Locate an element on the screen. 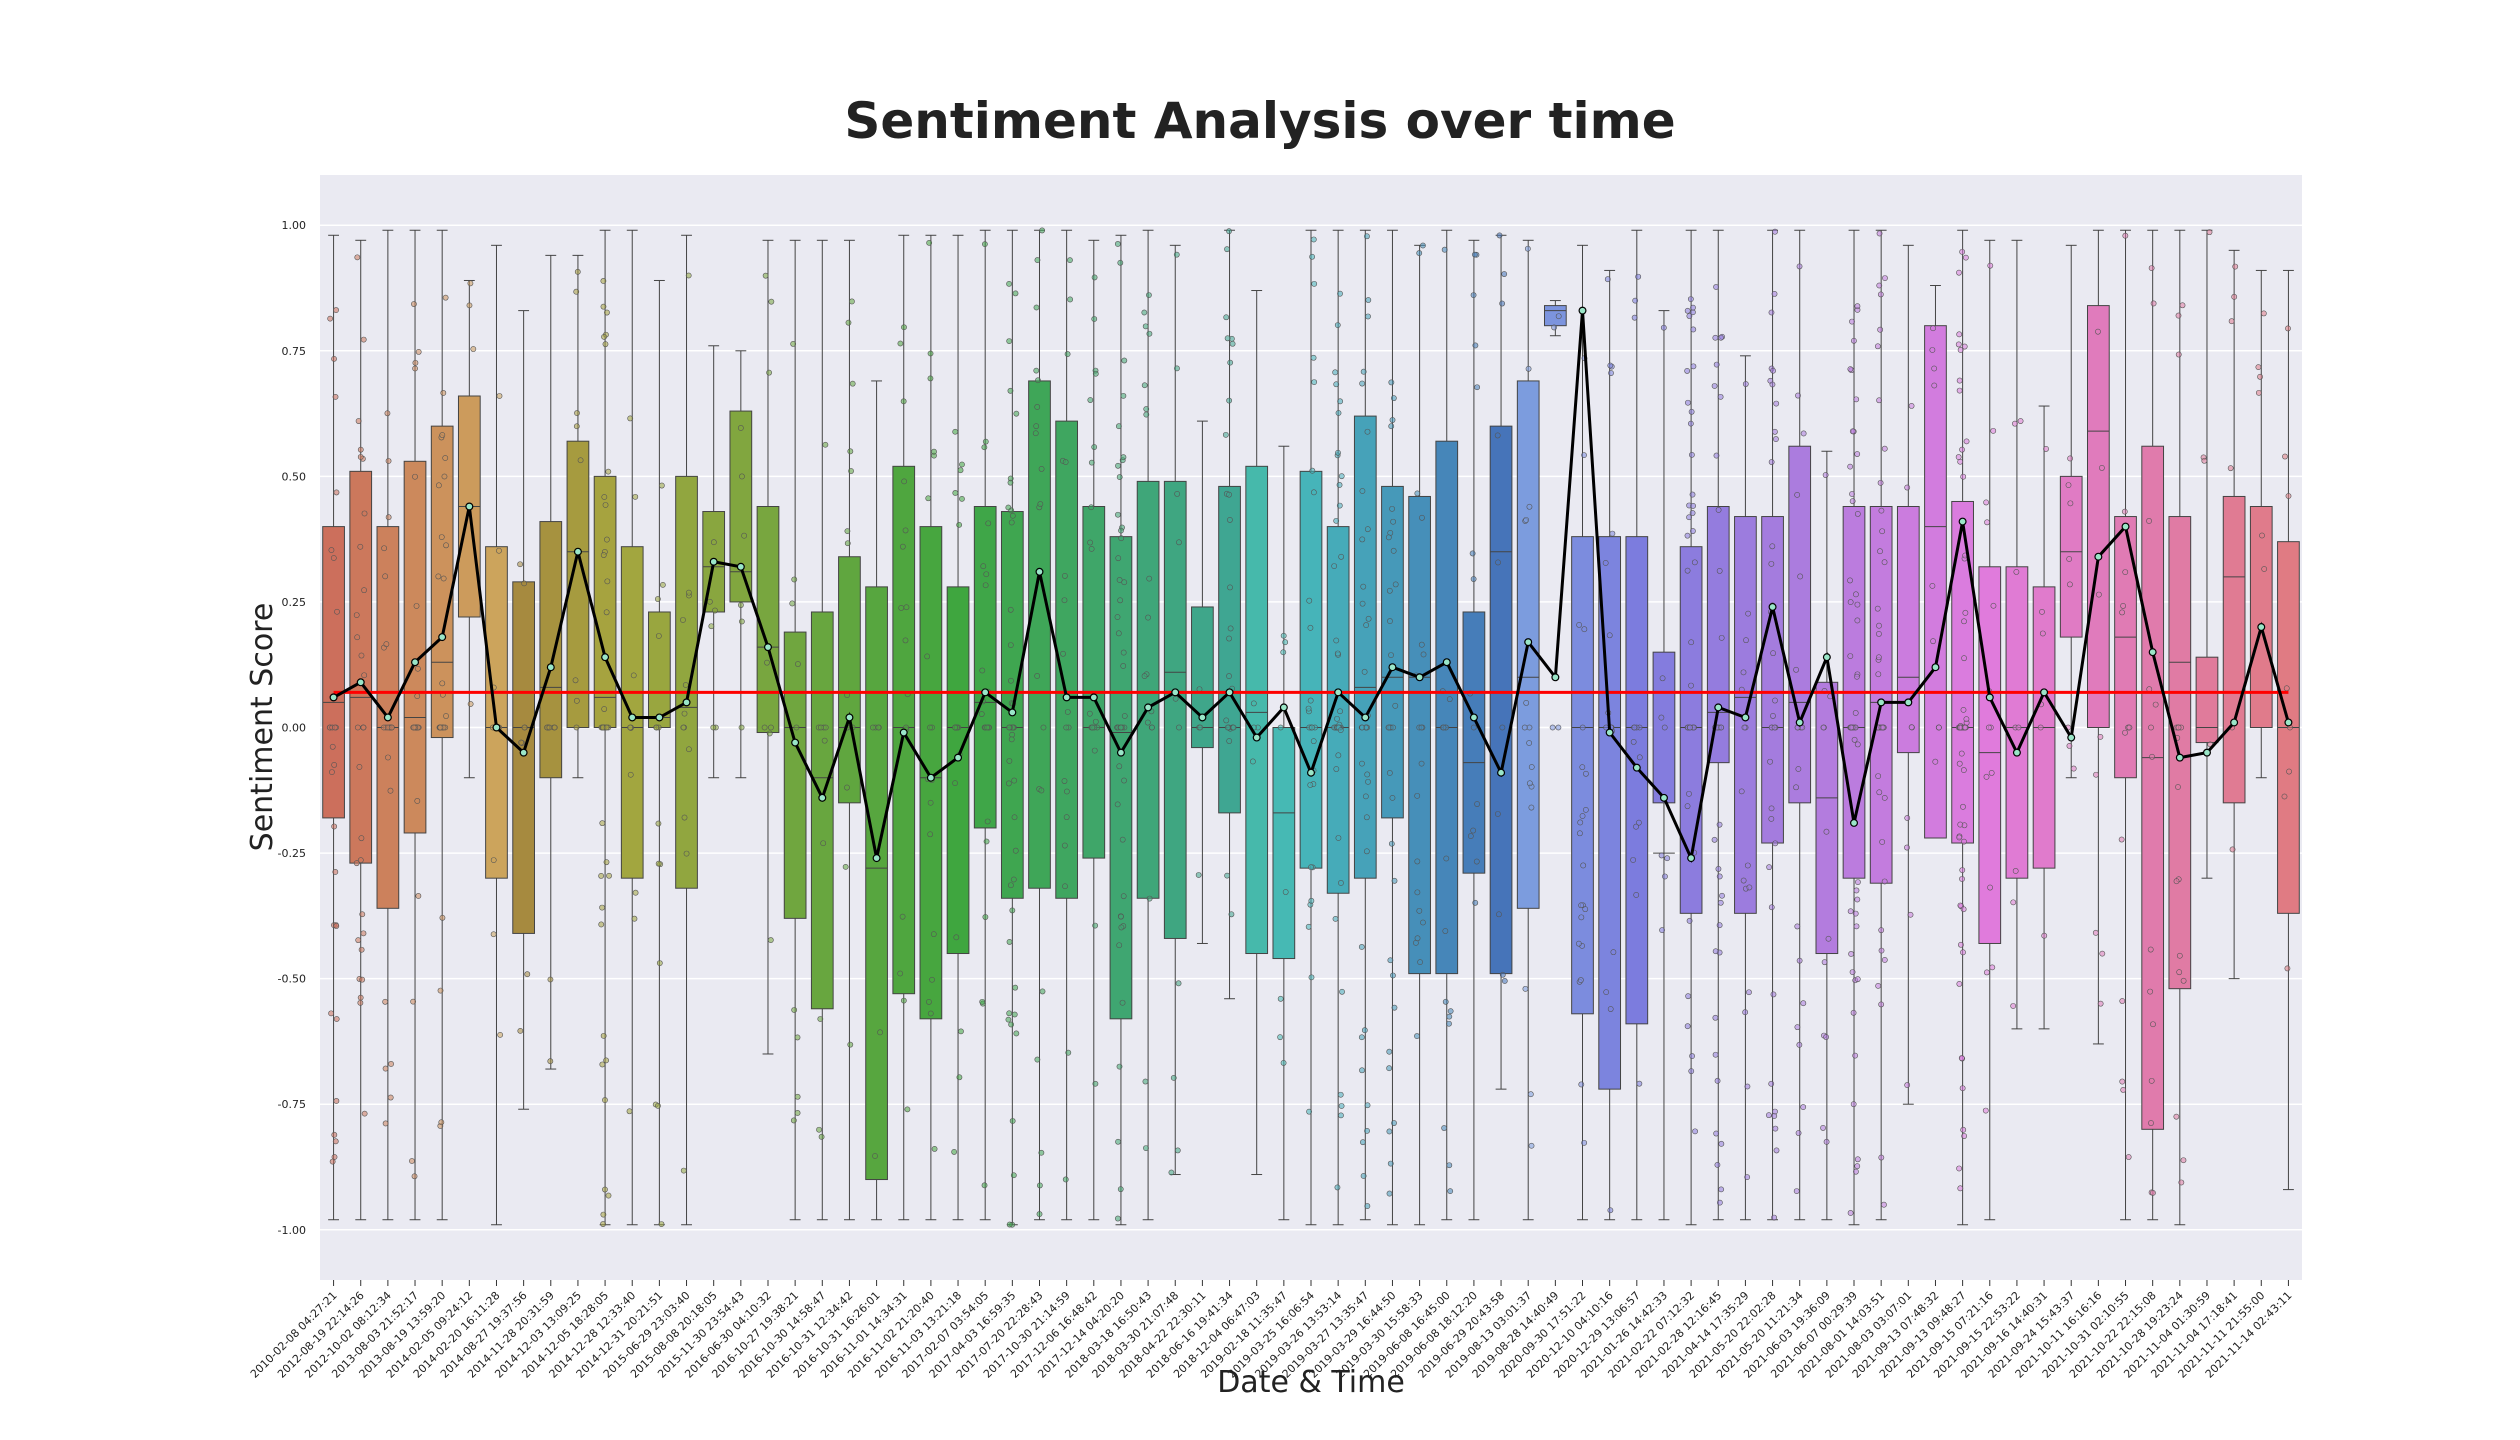 Image resolution: width=2520 pixels, height=1440 pixels. y-tick-label: 0.75 is located at coordinates (294, 351).